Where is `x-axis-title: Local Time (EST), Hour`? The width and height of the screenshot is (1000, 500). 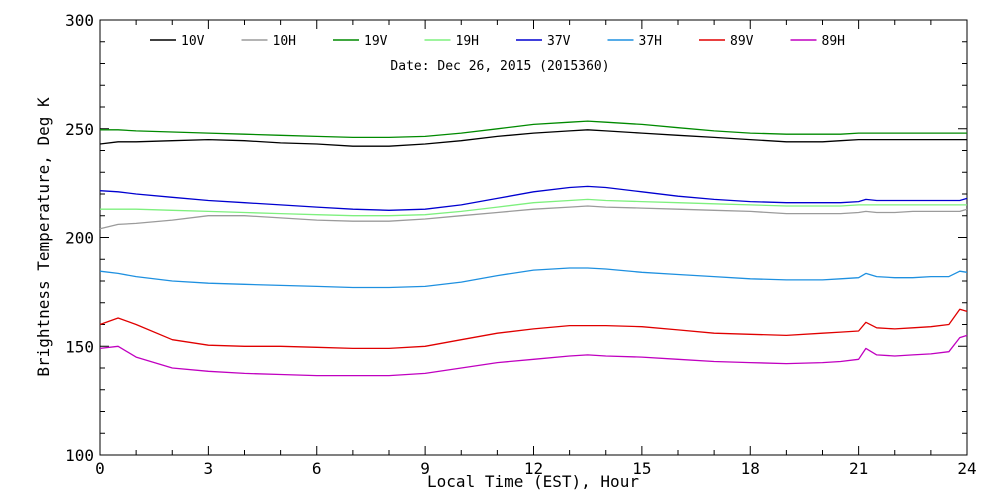 x-axis-title: Local Time (EST), Hour is located at coordinates (533, 481).